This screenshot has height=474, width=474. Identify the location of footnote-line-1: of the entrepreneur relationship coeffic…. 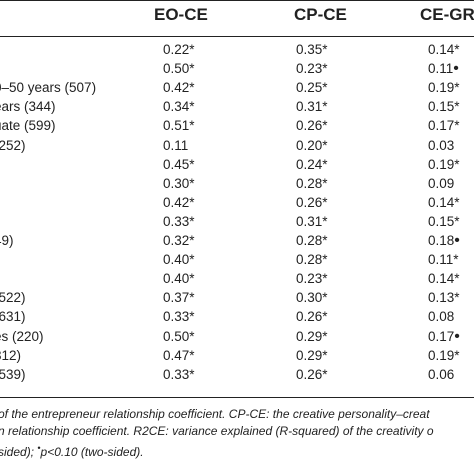
(215, 414).